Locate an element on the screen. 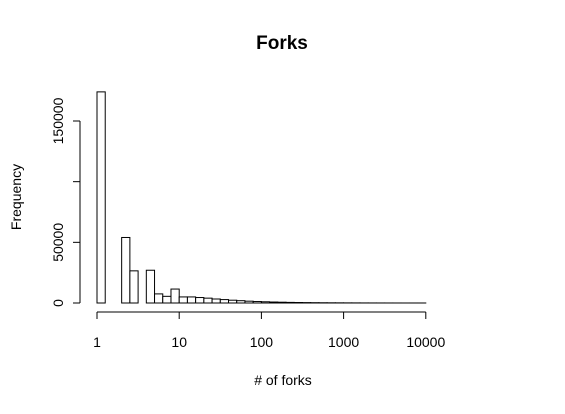 The image size is (565, 414). x-axis-label: # of forks is located at coordinates (283, 380).